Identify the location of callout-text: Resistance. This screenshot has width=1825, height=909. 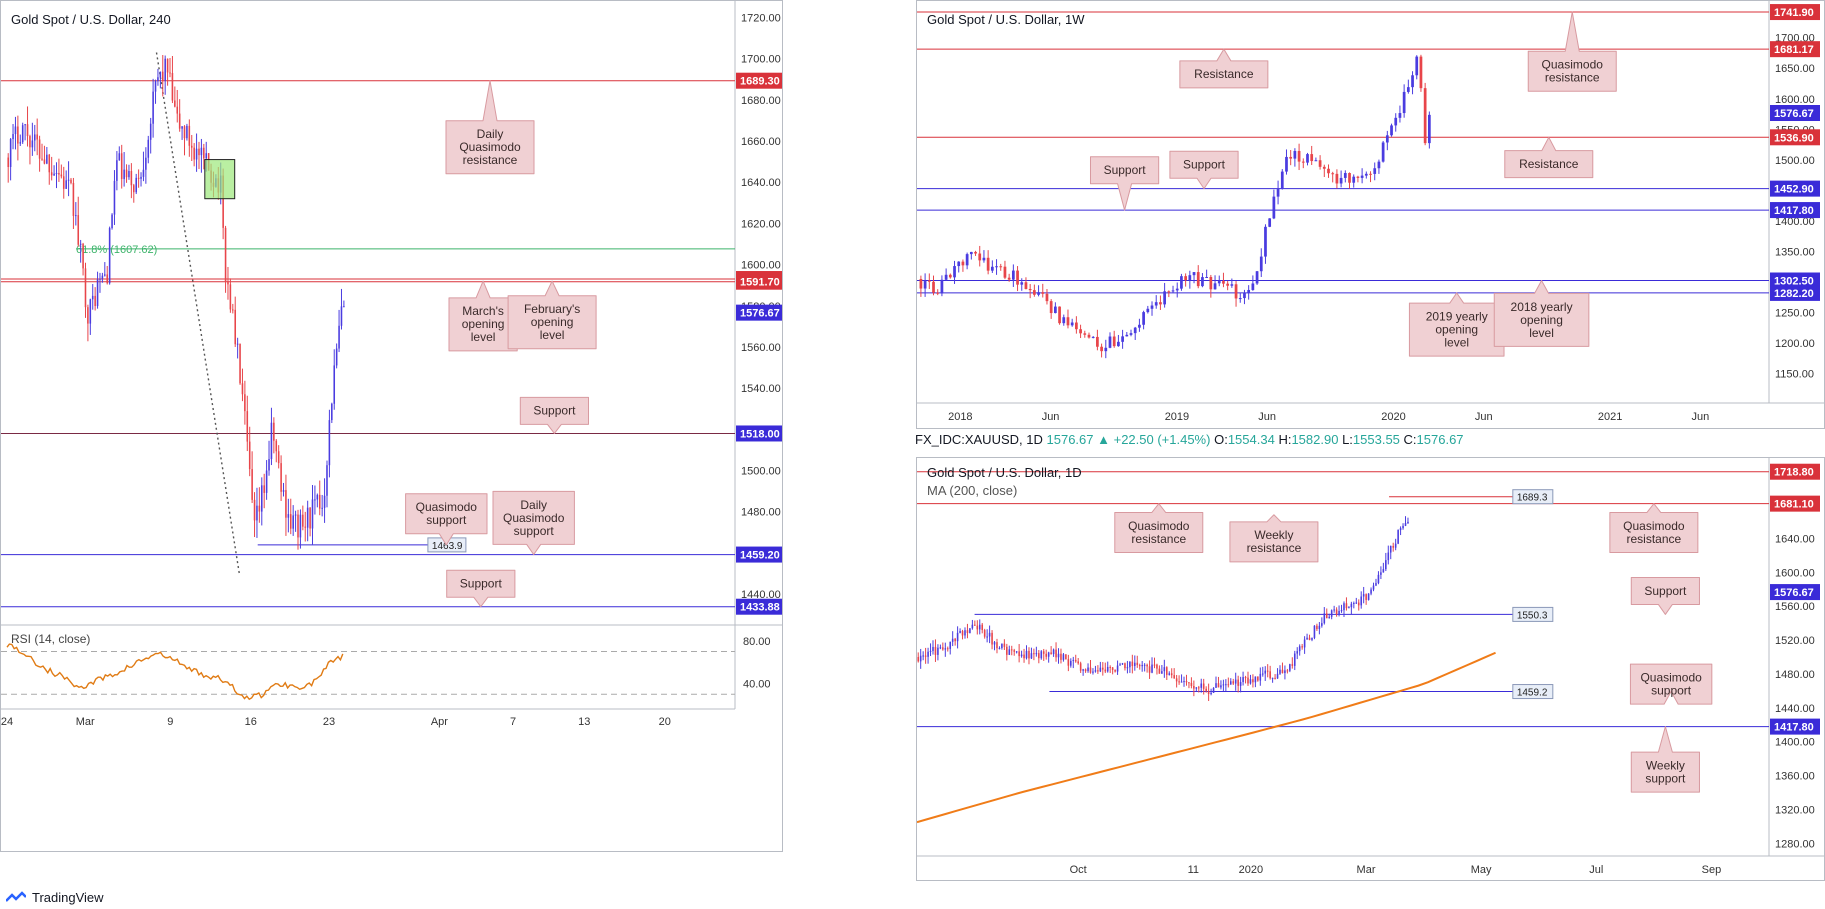
(1549, 164).